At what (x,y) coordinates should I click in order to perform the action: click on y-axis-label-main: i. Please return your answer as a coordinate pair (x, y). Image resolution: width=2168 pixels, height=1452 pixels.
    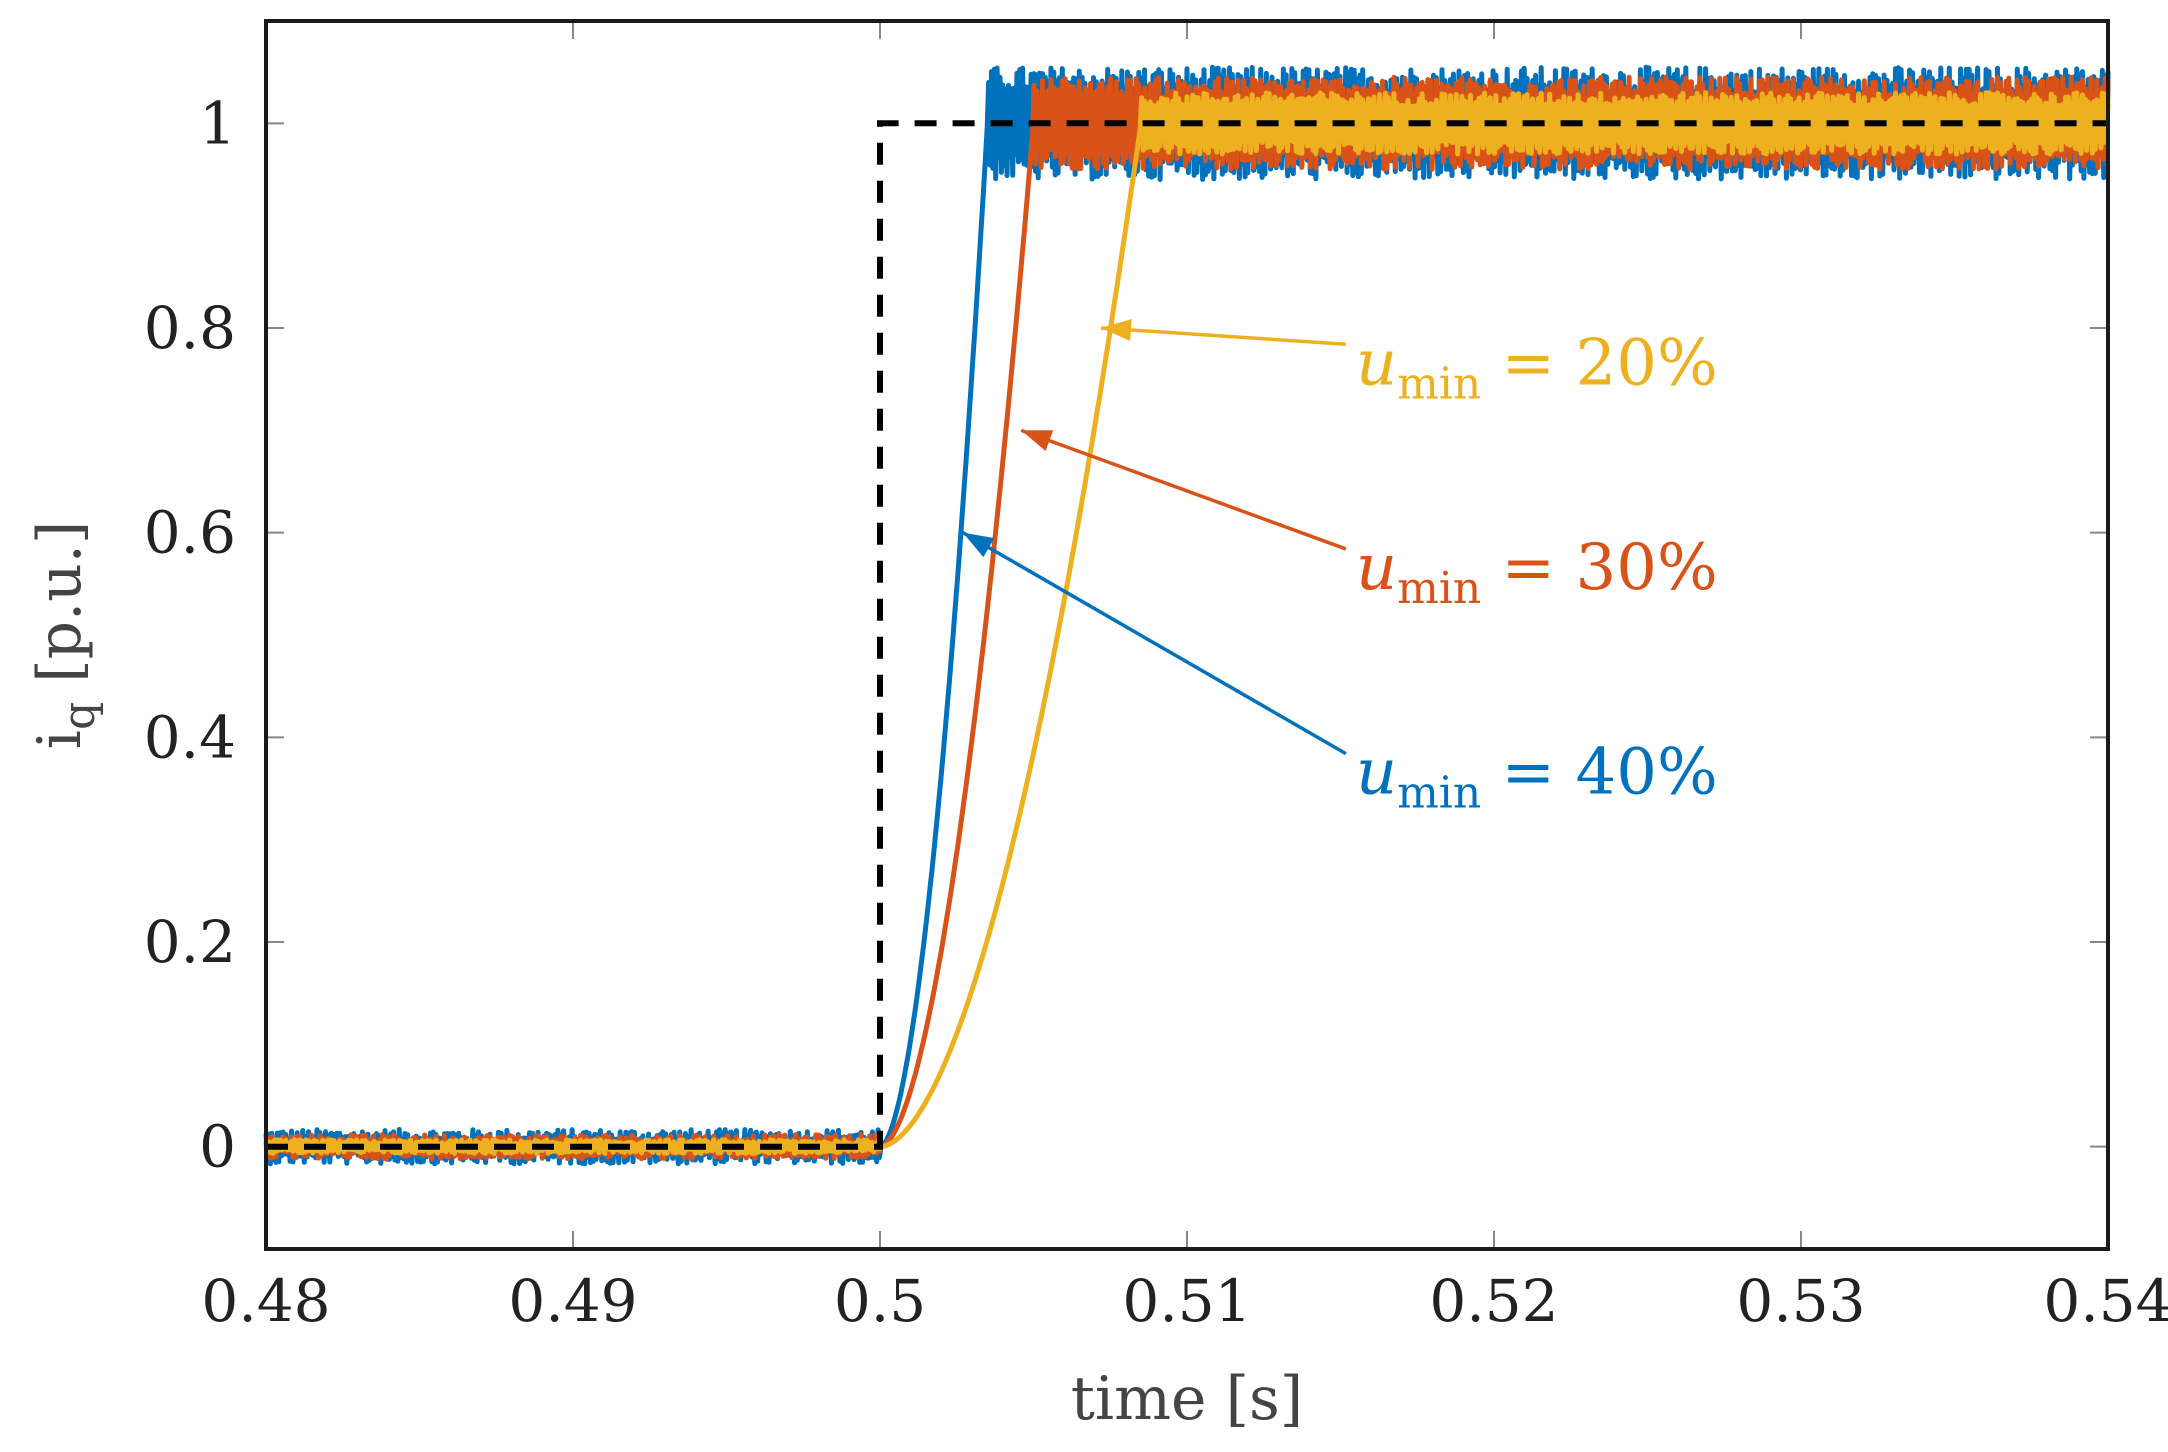
    Looking at the image, I should click on (60, 739).